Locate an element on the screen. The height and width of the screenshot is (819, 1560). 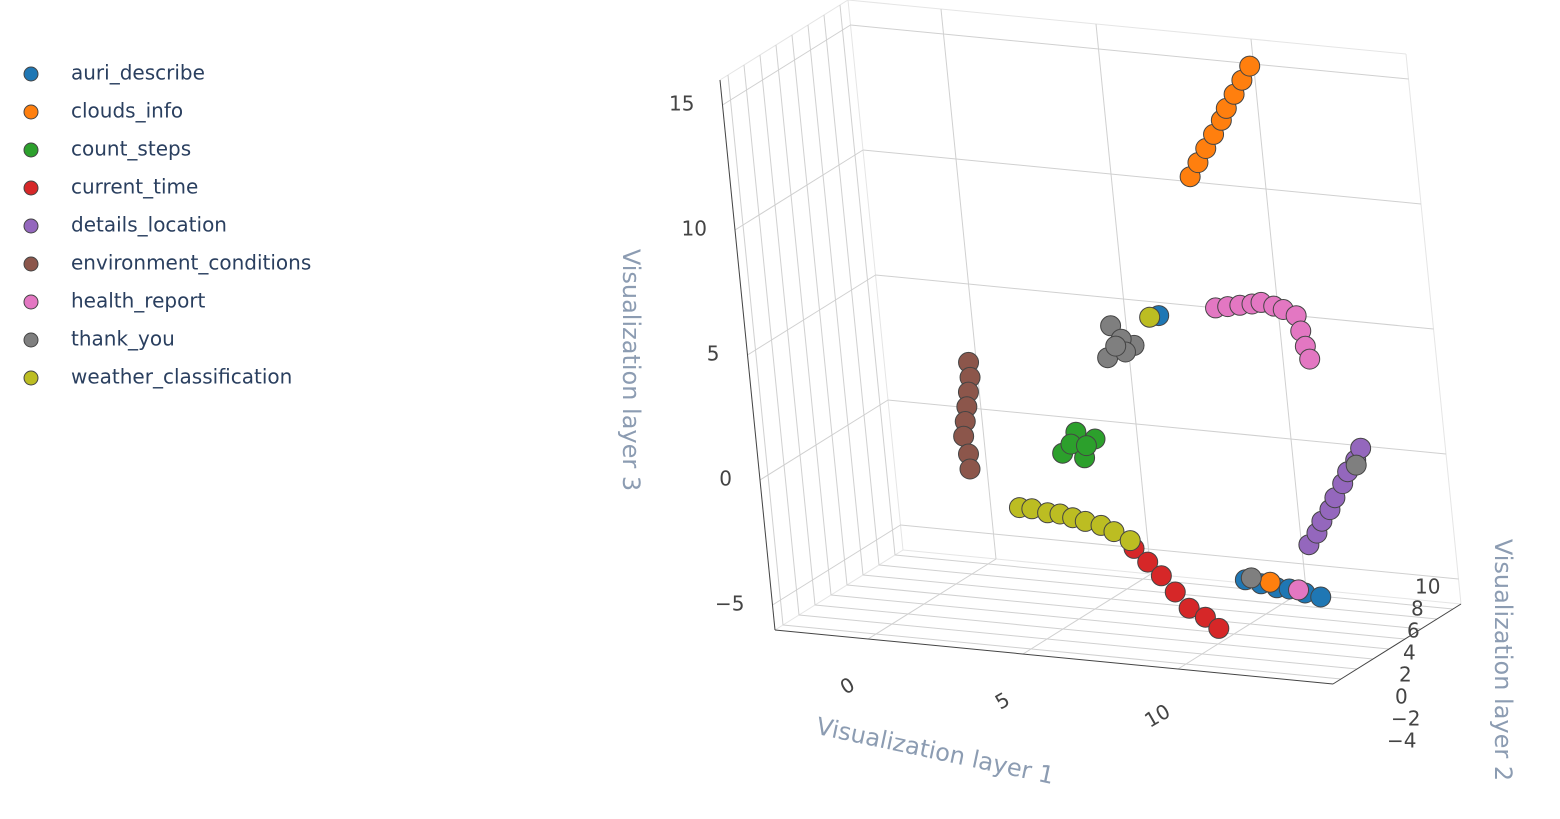
legend-label: details_location is located at coordinates (149, 225).